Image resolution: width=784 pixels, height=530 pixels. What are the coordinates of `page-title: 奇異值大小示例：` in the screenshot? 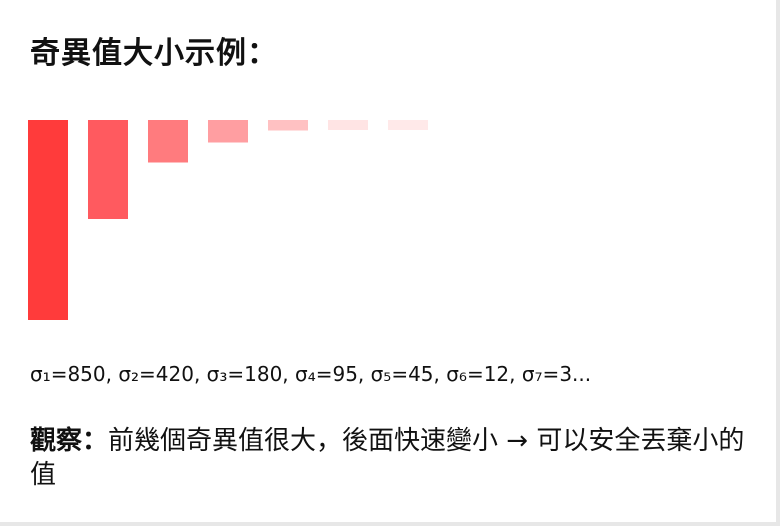 It's located at (154, 53).